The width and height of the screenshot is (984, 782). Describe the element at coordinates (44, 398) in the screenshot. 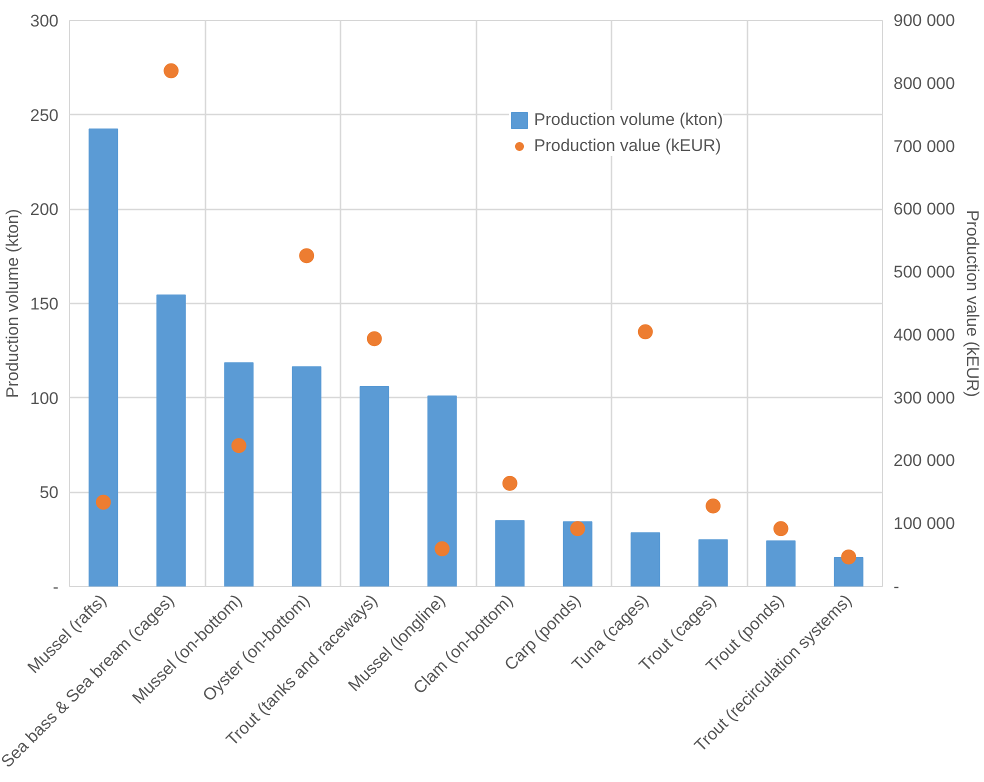

I see `y-tick-label: 100` at that location.